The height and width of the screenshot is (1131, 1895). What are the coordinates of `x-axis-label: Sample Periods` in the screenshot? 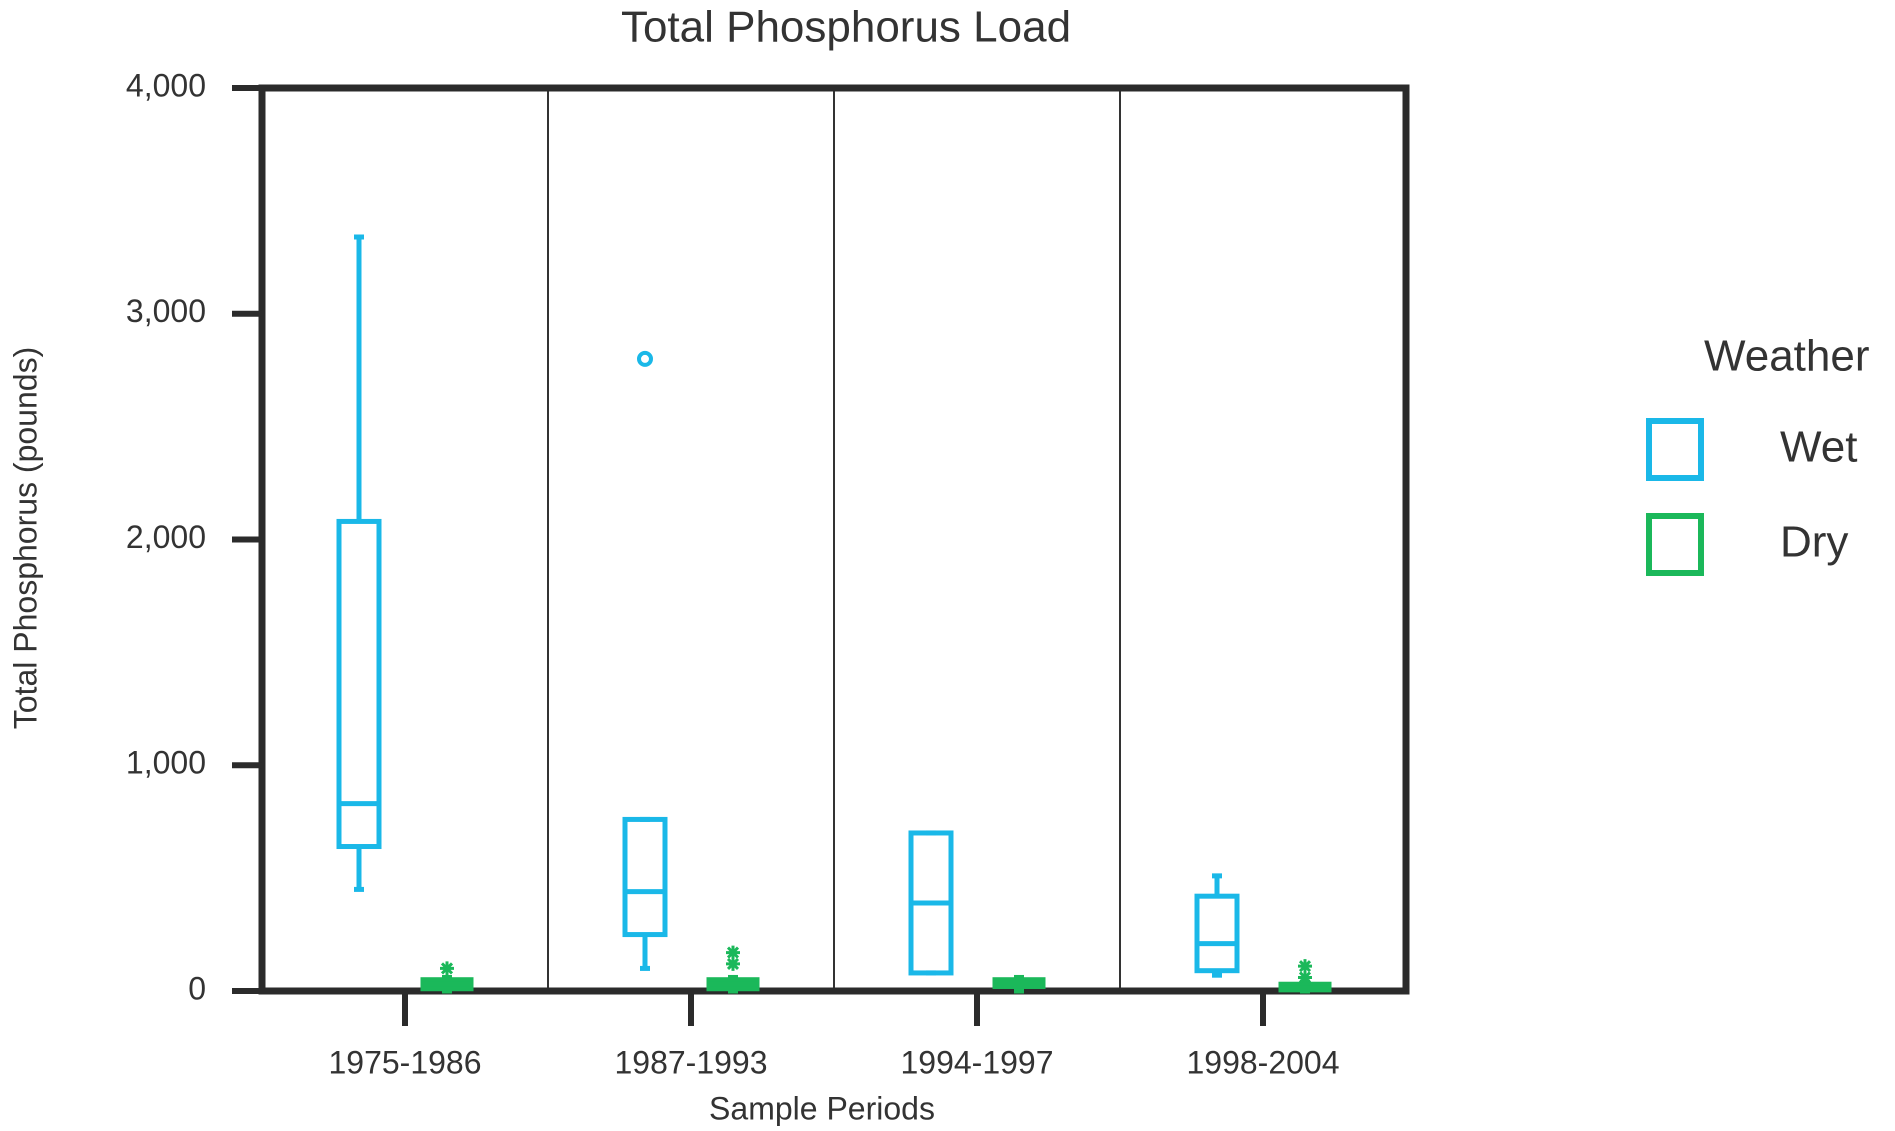 It's located at (822, 1108).